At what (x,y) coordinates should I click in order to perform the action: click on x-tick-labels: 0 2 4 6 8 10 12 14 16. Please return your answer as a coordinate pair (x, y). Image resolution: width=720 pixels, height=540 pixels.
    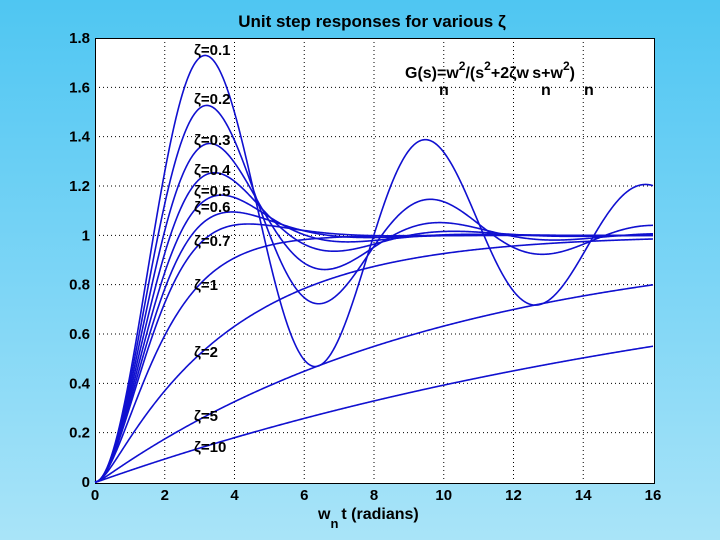
    Looking at the image, I should click on (376, 495).